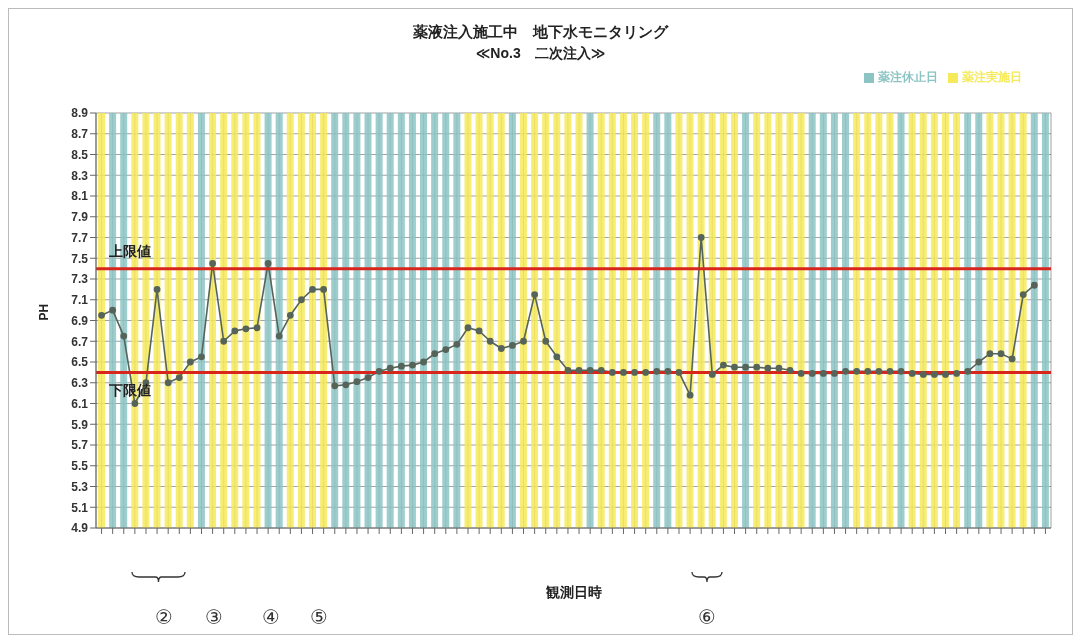  What do you see at coordinates (44, 312) in the screenshot?
I see `y-axis-title: PH` at bounding box center [44, 312].